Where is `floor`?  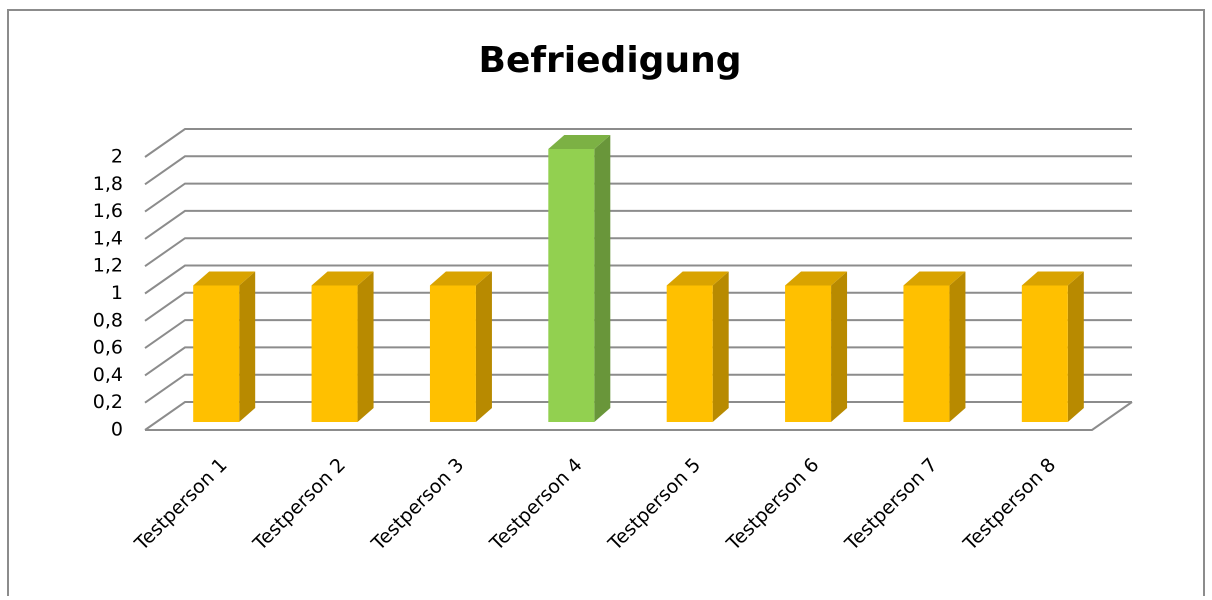 floor is located at coordinates (639, 416).